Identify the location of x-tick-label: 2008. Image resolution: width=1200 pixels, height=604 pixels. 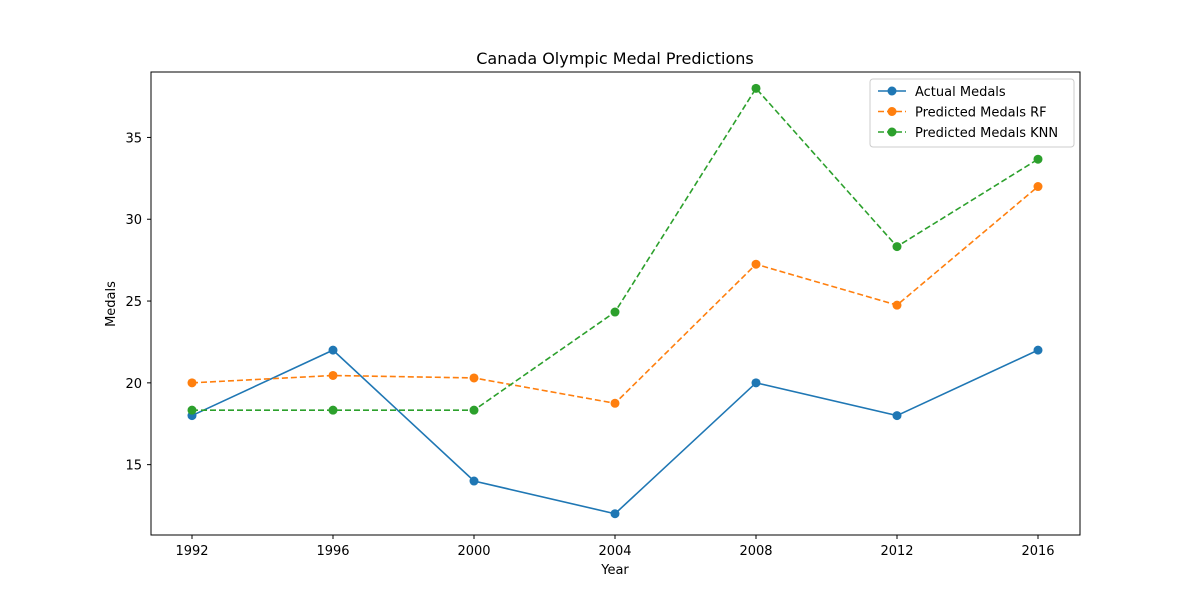
(755, 551).